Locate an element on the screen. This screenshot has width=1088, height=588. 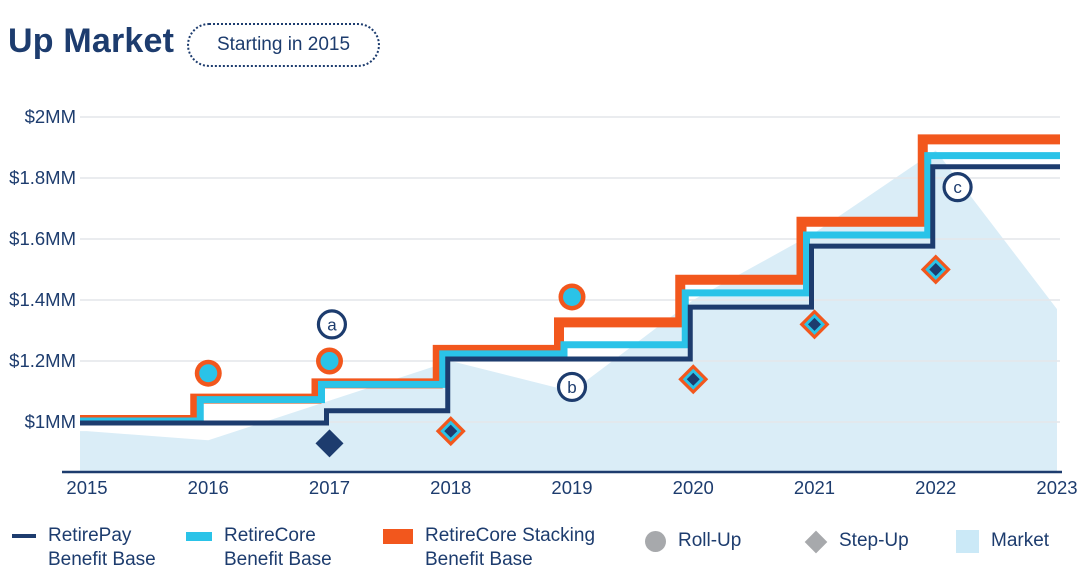
x-axis-tick-label: 2021 is located at coordinates (814, 487).